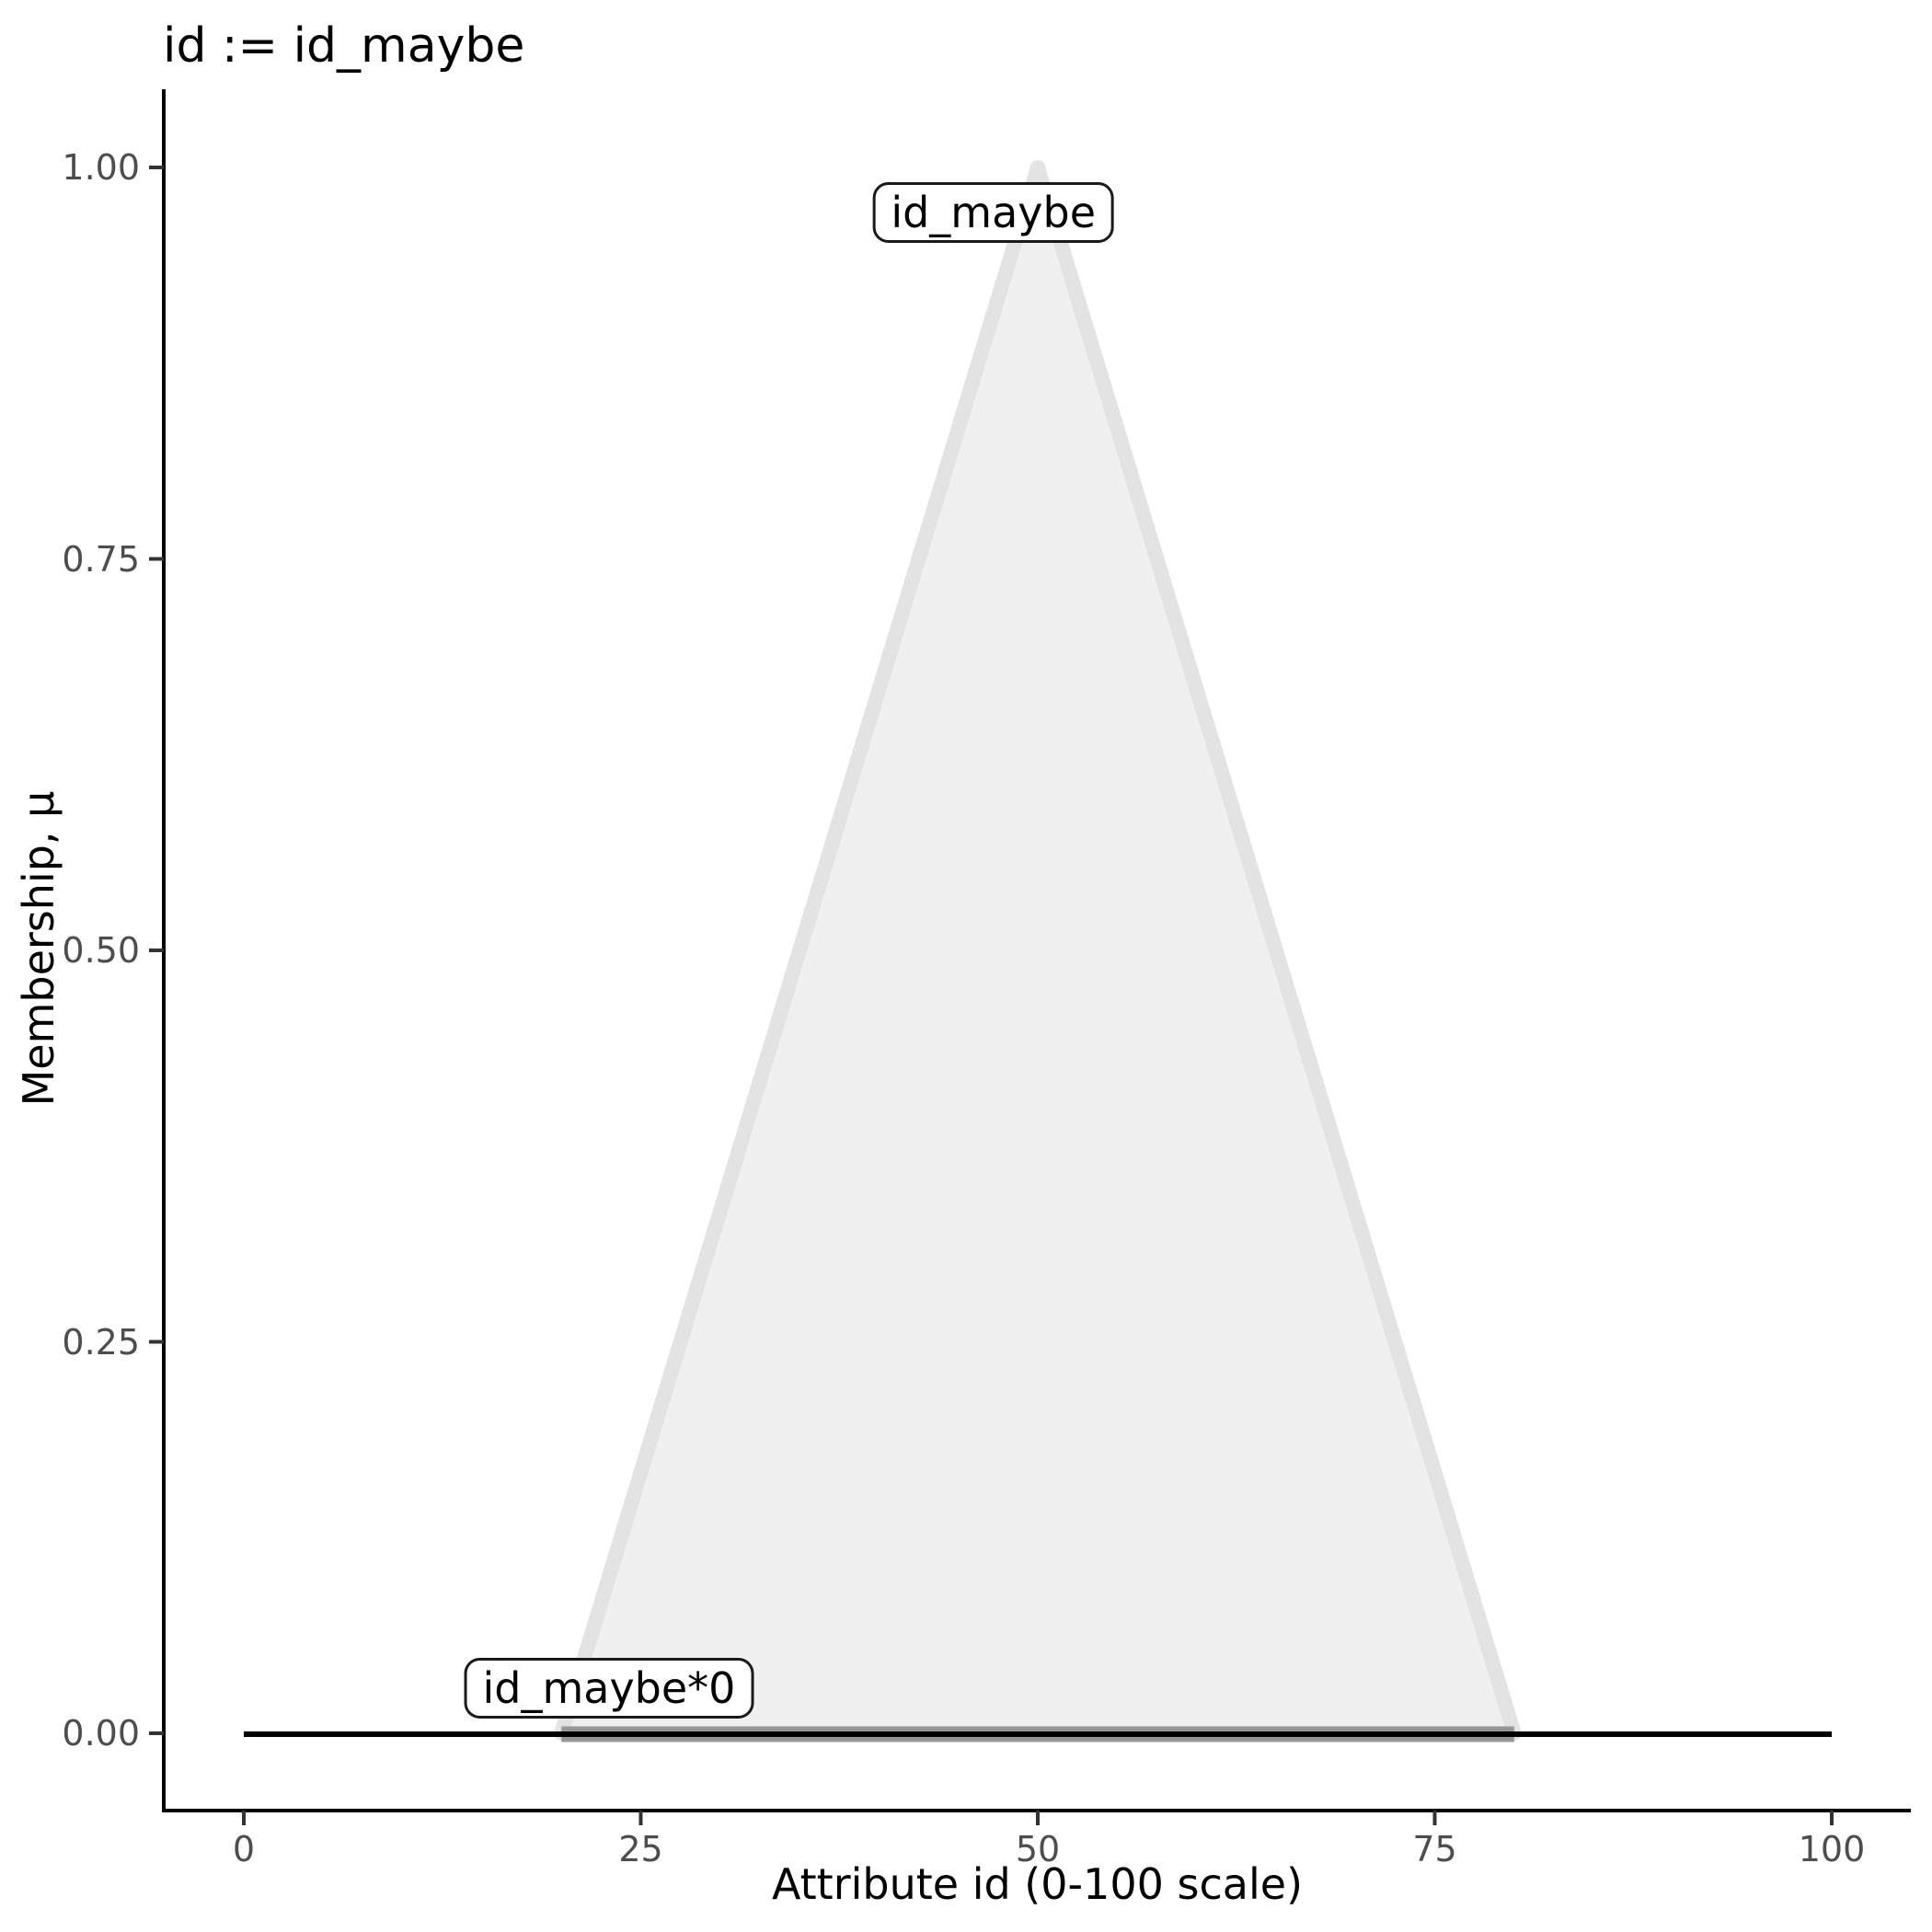 Image resolution: width=1932 pixels, height=1932 pixels. I want to click on y-tick-label-0.75: 0.75, so click(101, 559).